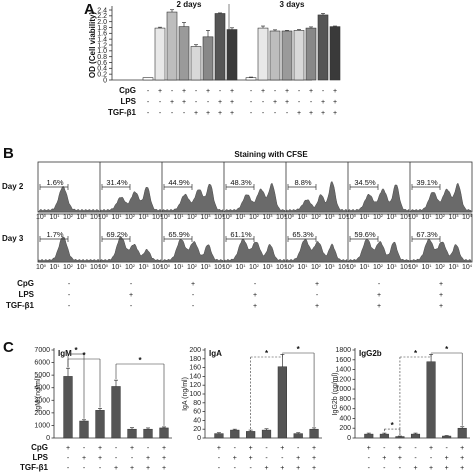  I want to click on panel-a-ytick-label: 1.6, so click(102, 34).